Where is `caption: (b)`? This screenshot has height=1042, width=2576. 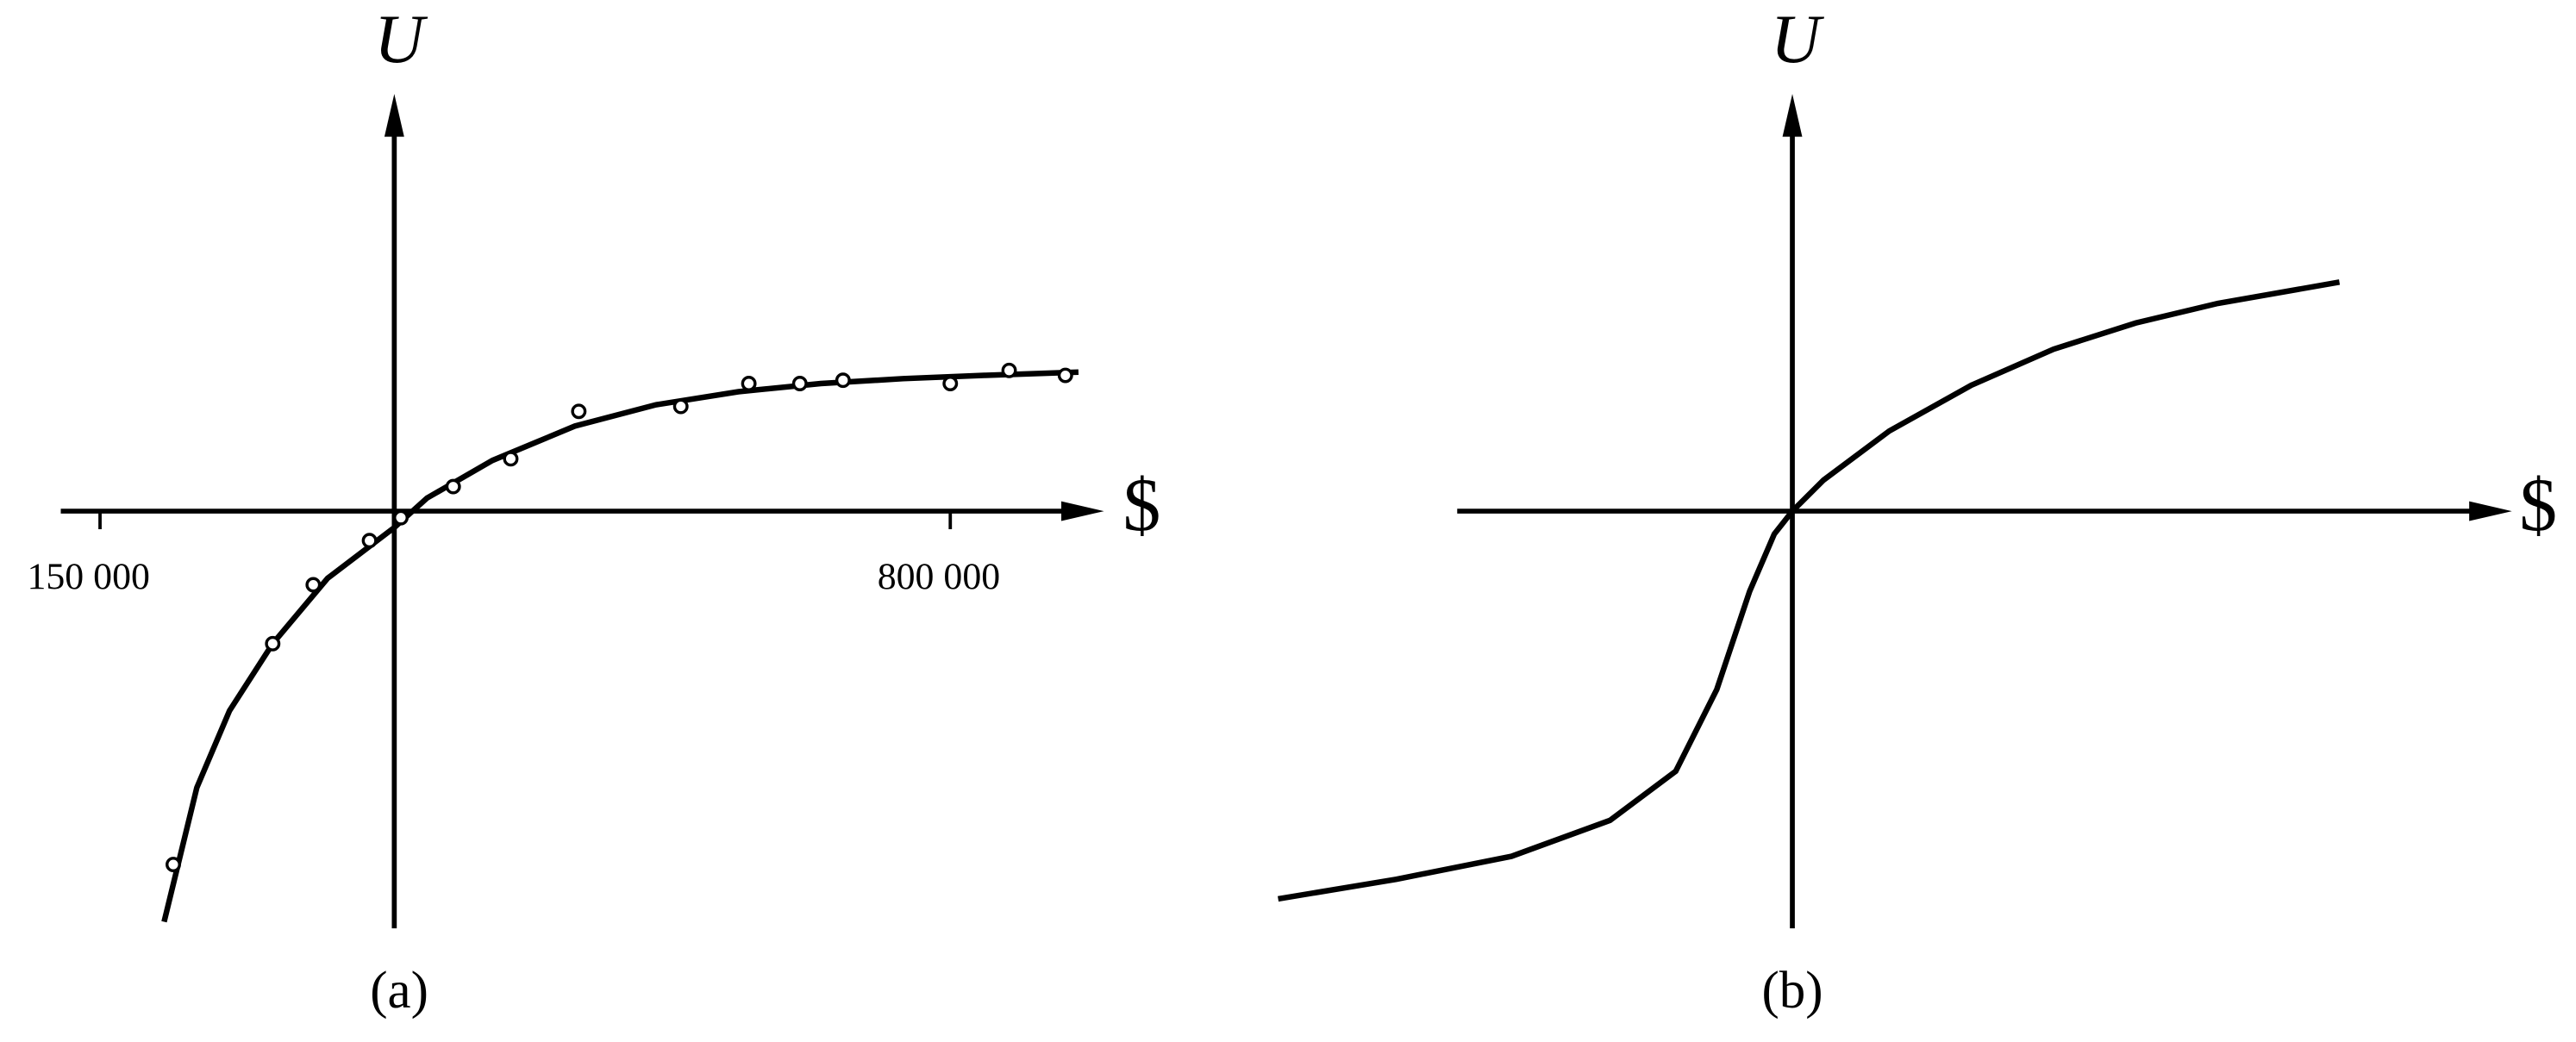 caption: (b) is located at coordinates (1792, 991).